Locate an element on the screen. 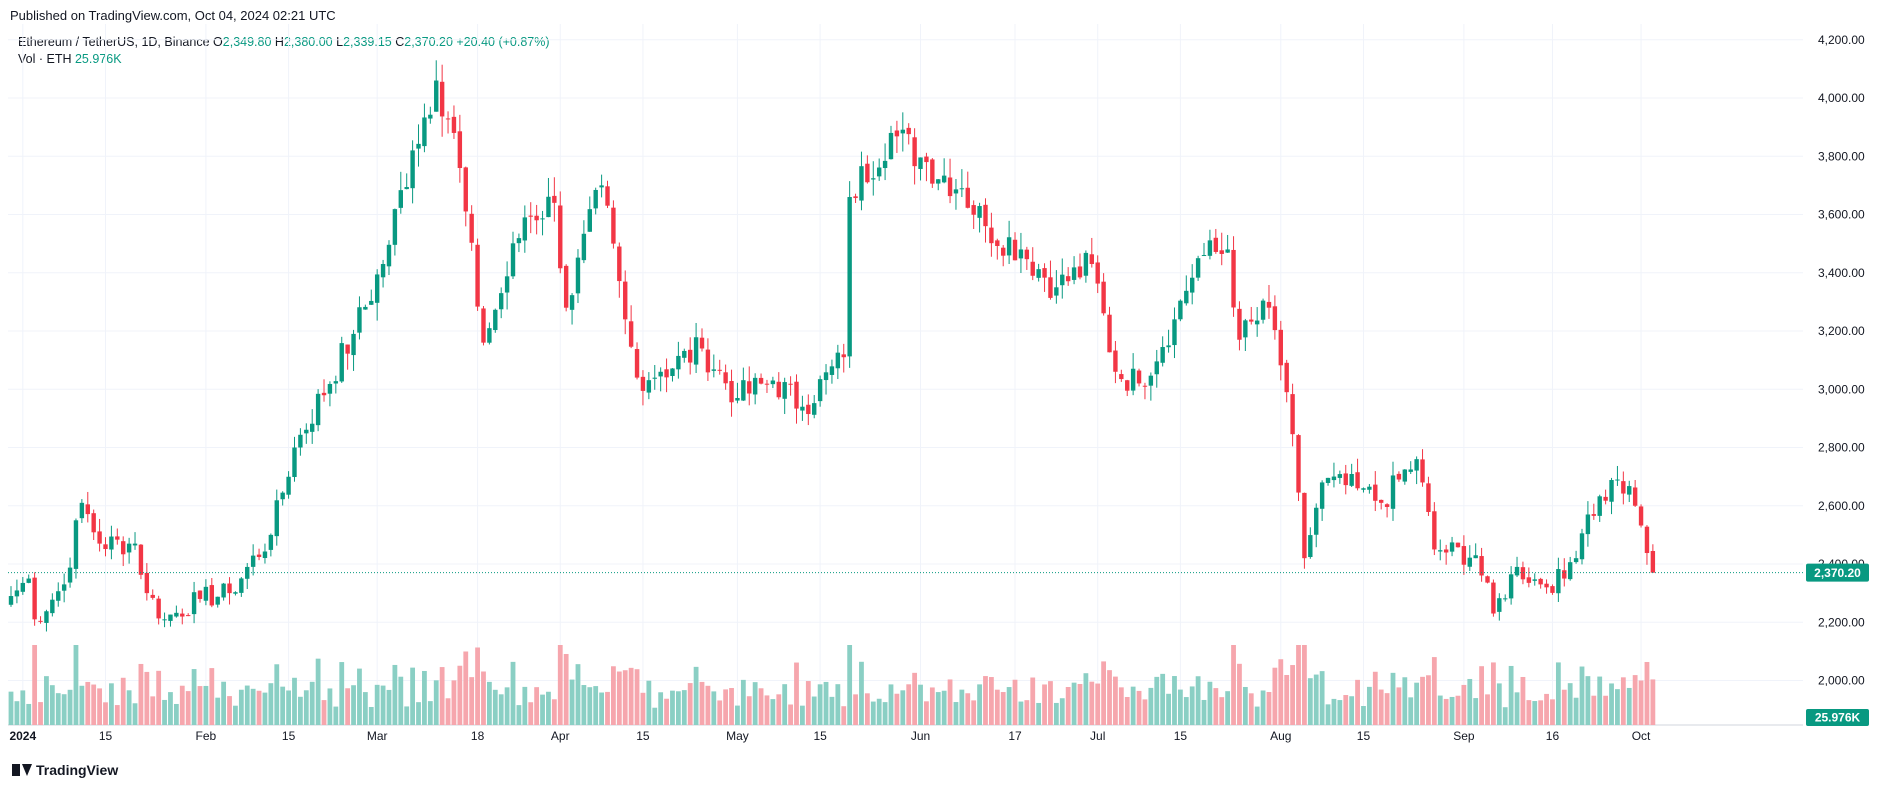 This screenshot has height=788, width=1883. legend-vol-label: Vol · ETH is located at coordinates (45, 59).